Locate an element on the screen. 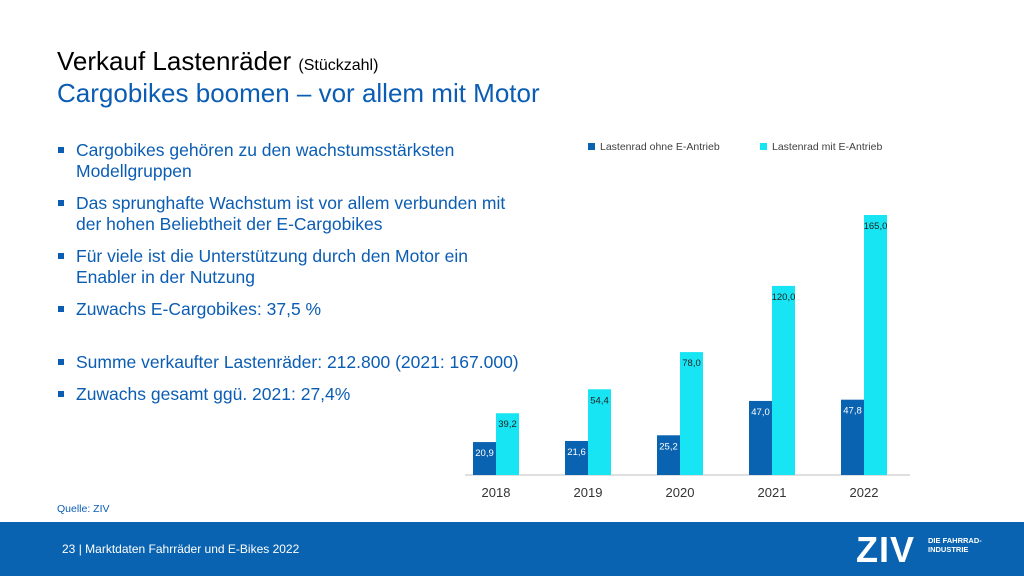  bar-ohne-2020 is located at coordinates (668, 455).